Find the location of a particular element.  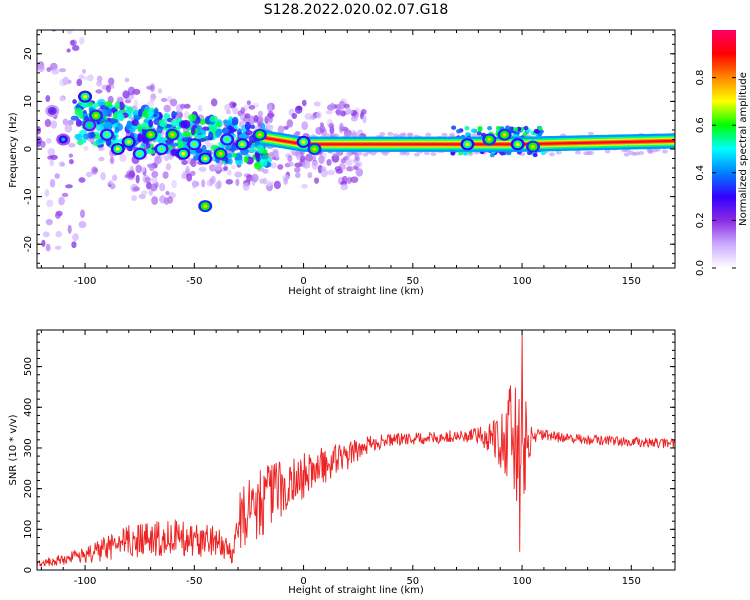

y-tick-label: 0 is located at coordinates (28, 570).